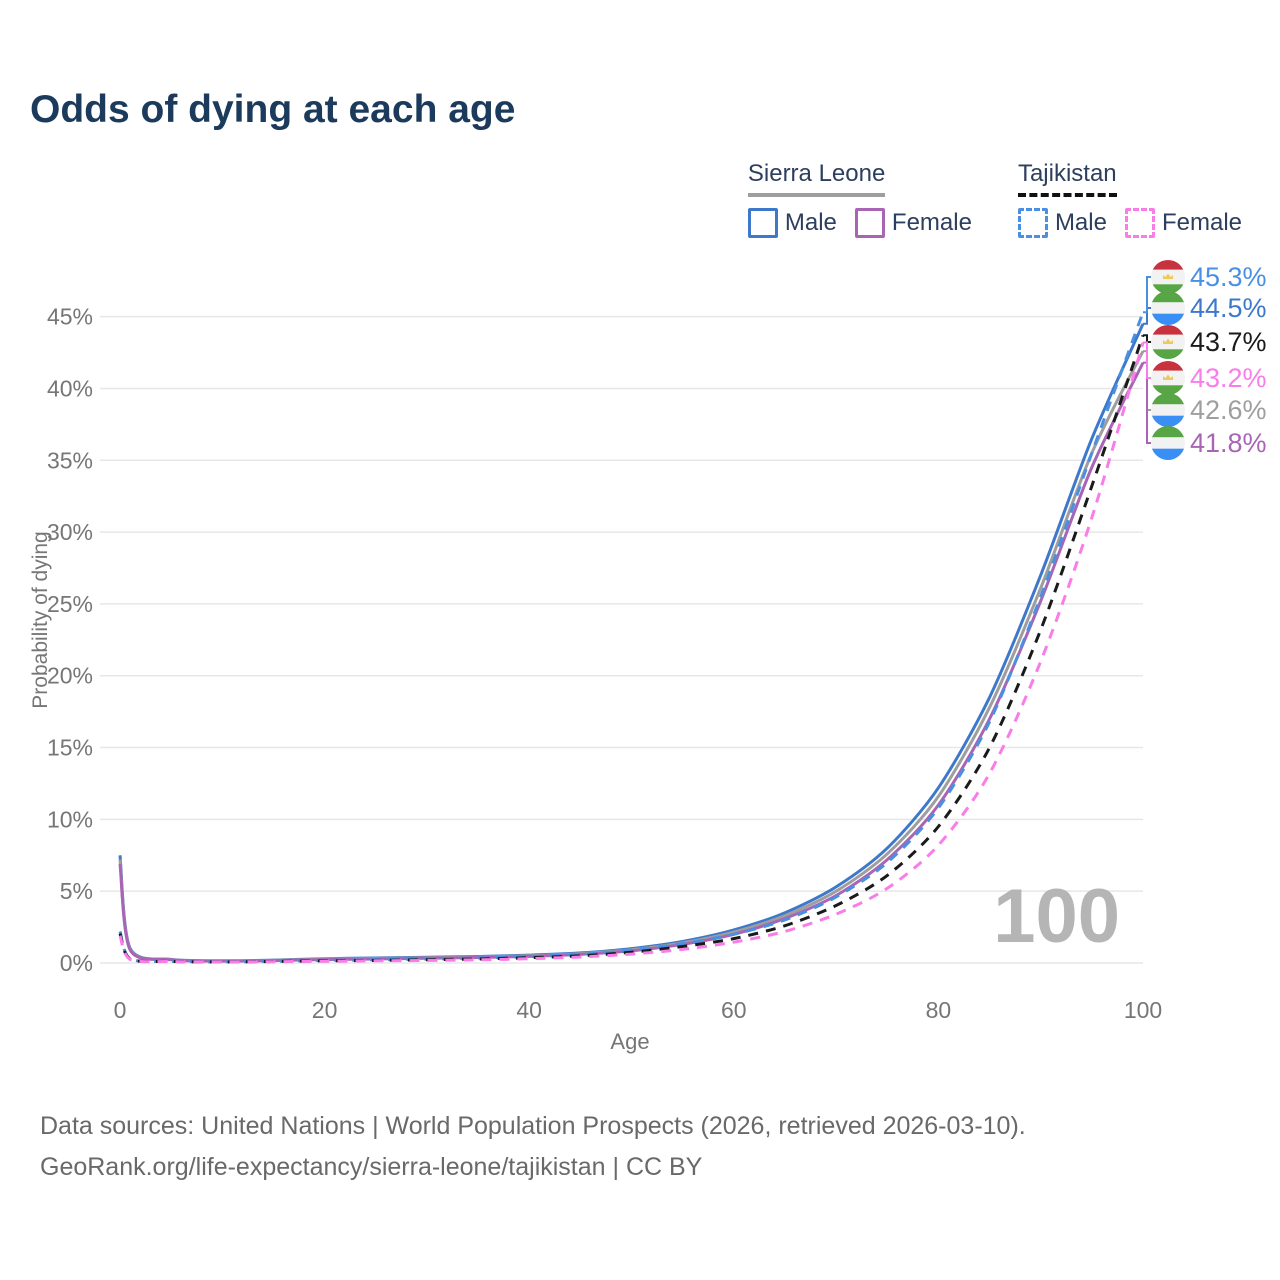 The image size is (1280, 1280). I want to click on legend-group-sierra-leone: Sierra Leone Male Female, so click(859, 199).